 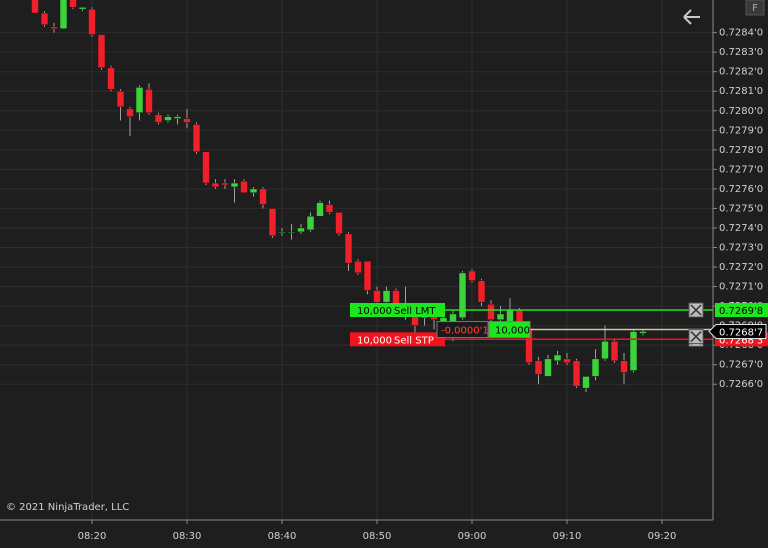 I want to click on last-price-label: 0.7268'7, so click(x=741, y=332).